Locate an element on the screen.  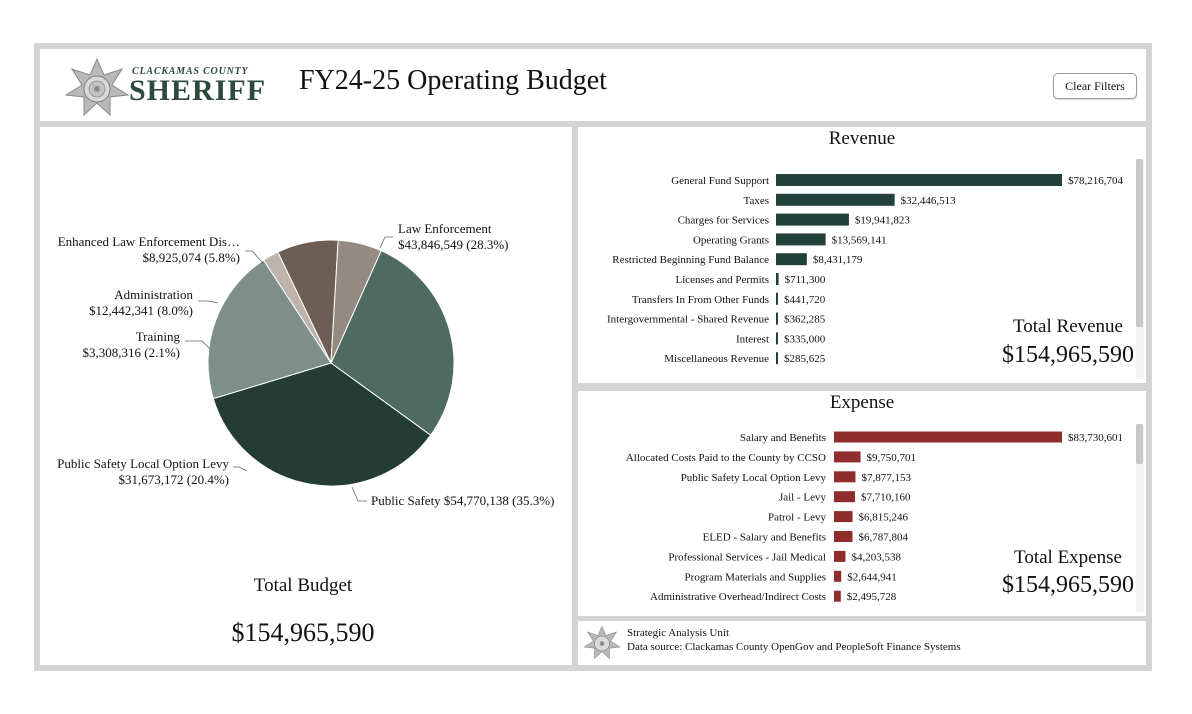
expense-title: Expense is located at coordinates (862, 402).